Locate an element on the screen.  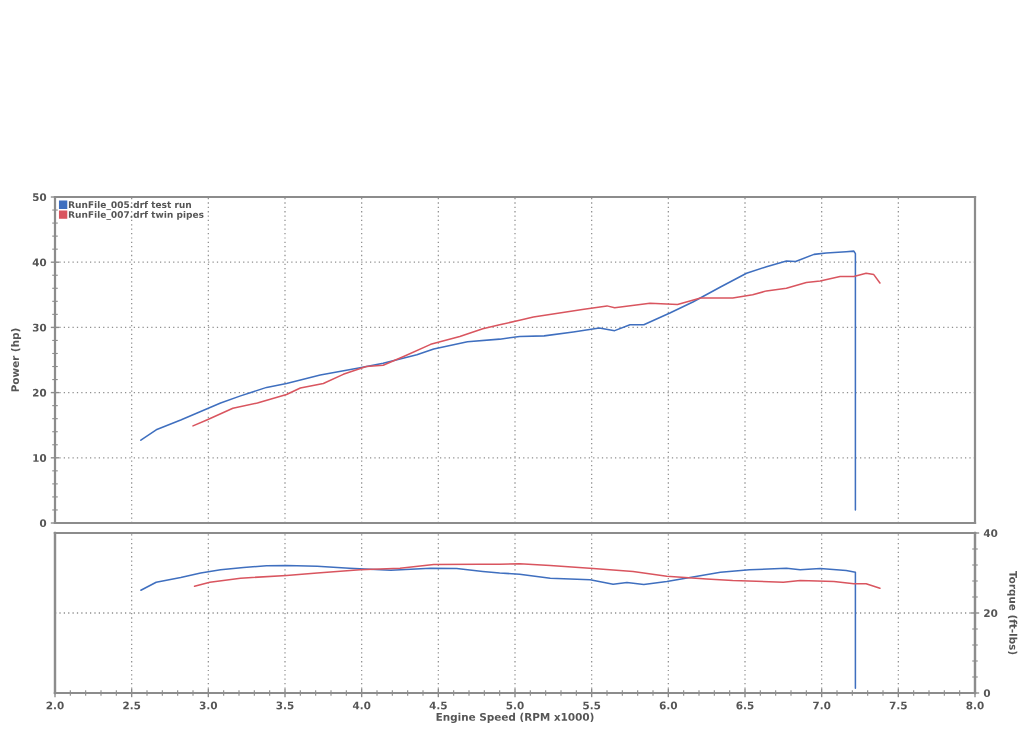
y2-tick-label: 40 is located at coordinates (990, 533).